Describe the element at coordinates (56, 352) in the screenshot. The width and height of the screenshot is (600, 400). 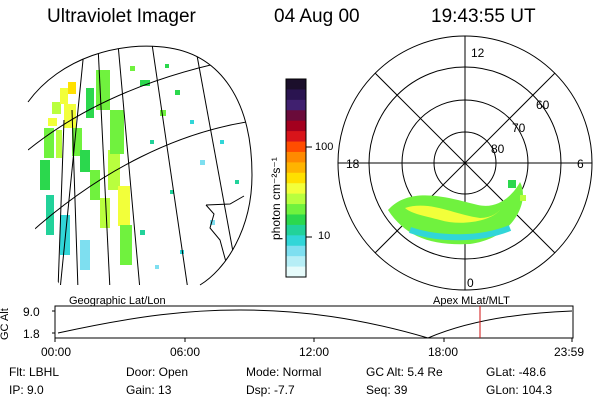
I see `xtick-0000: 00:00` at that location.